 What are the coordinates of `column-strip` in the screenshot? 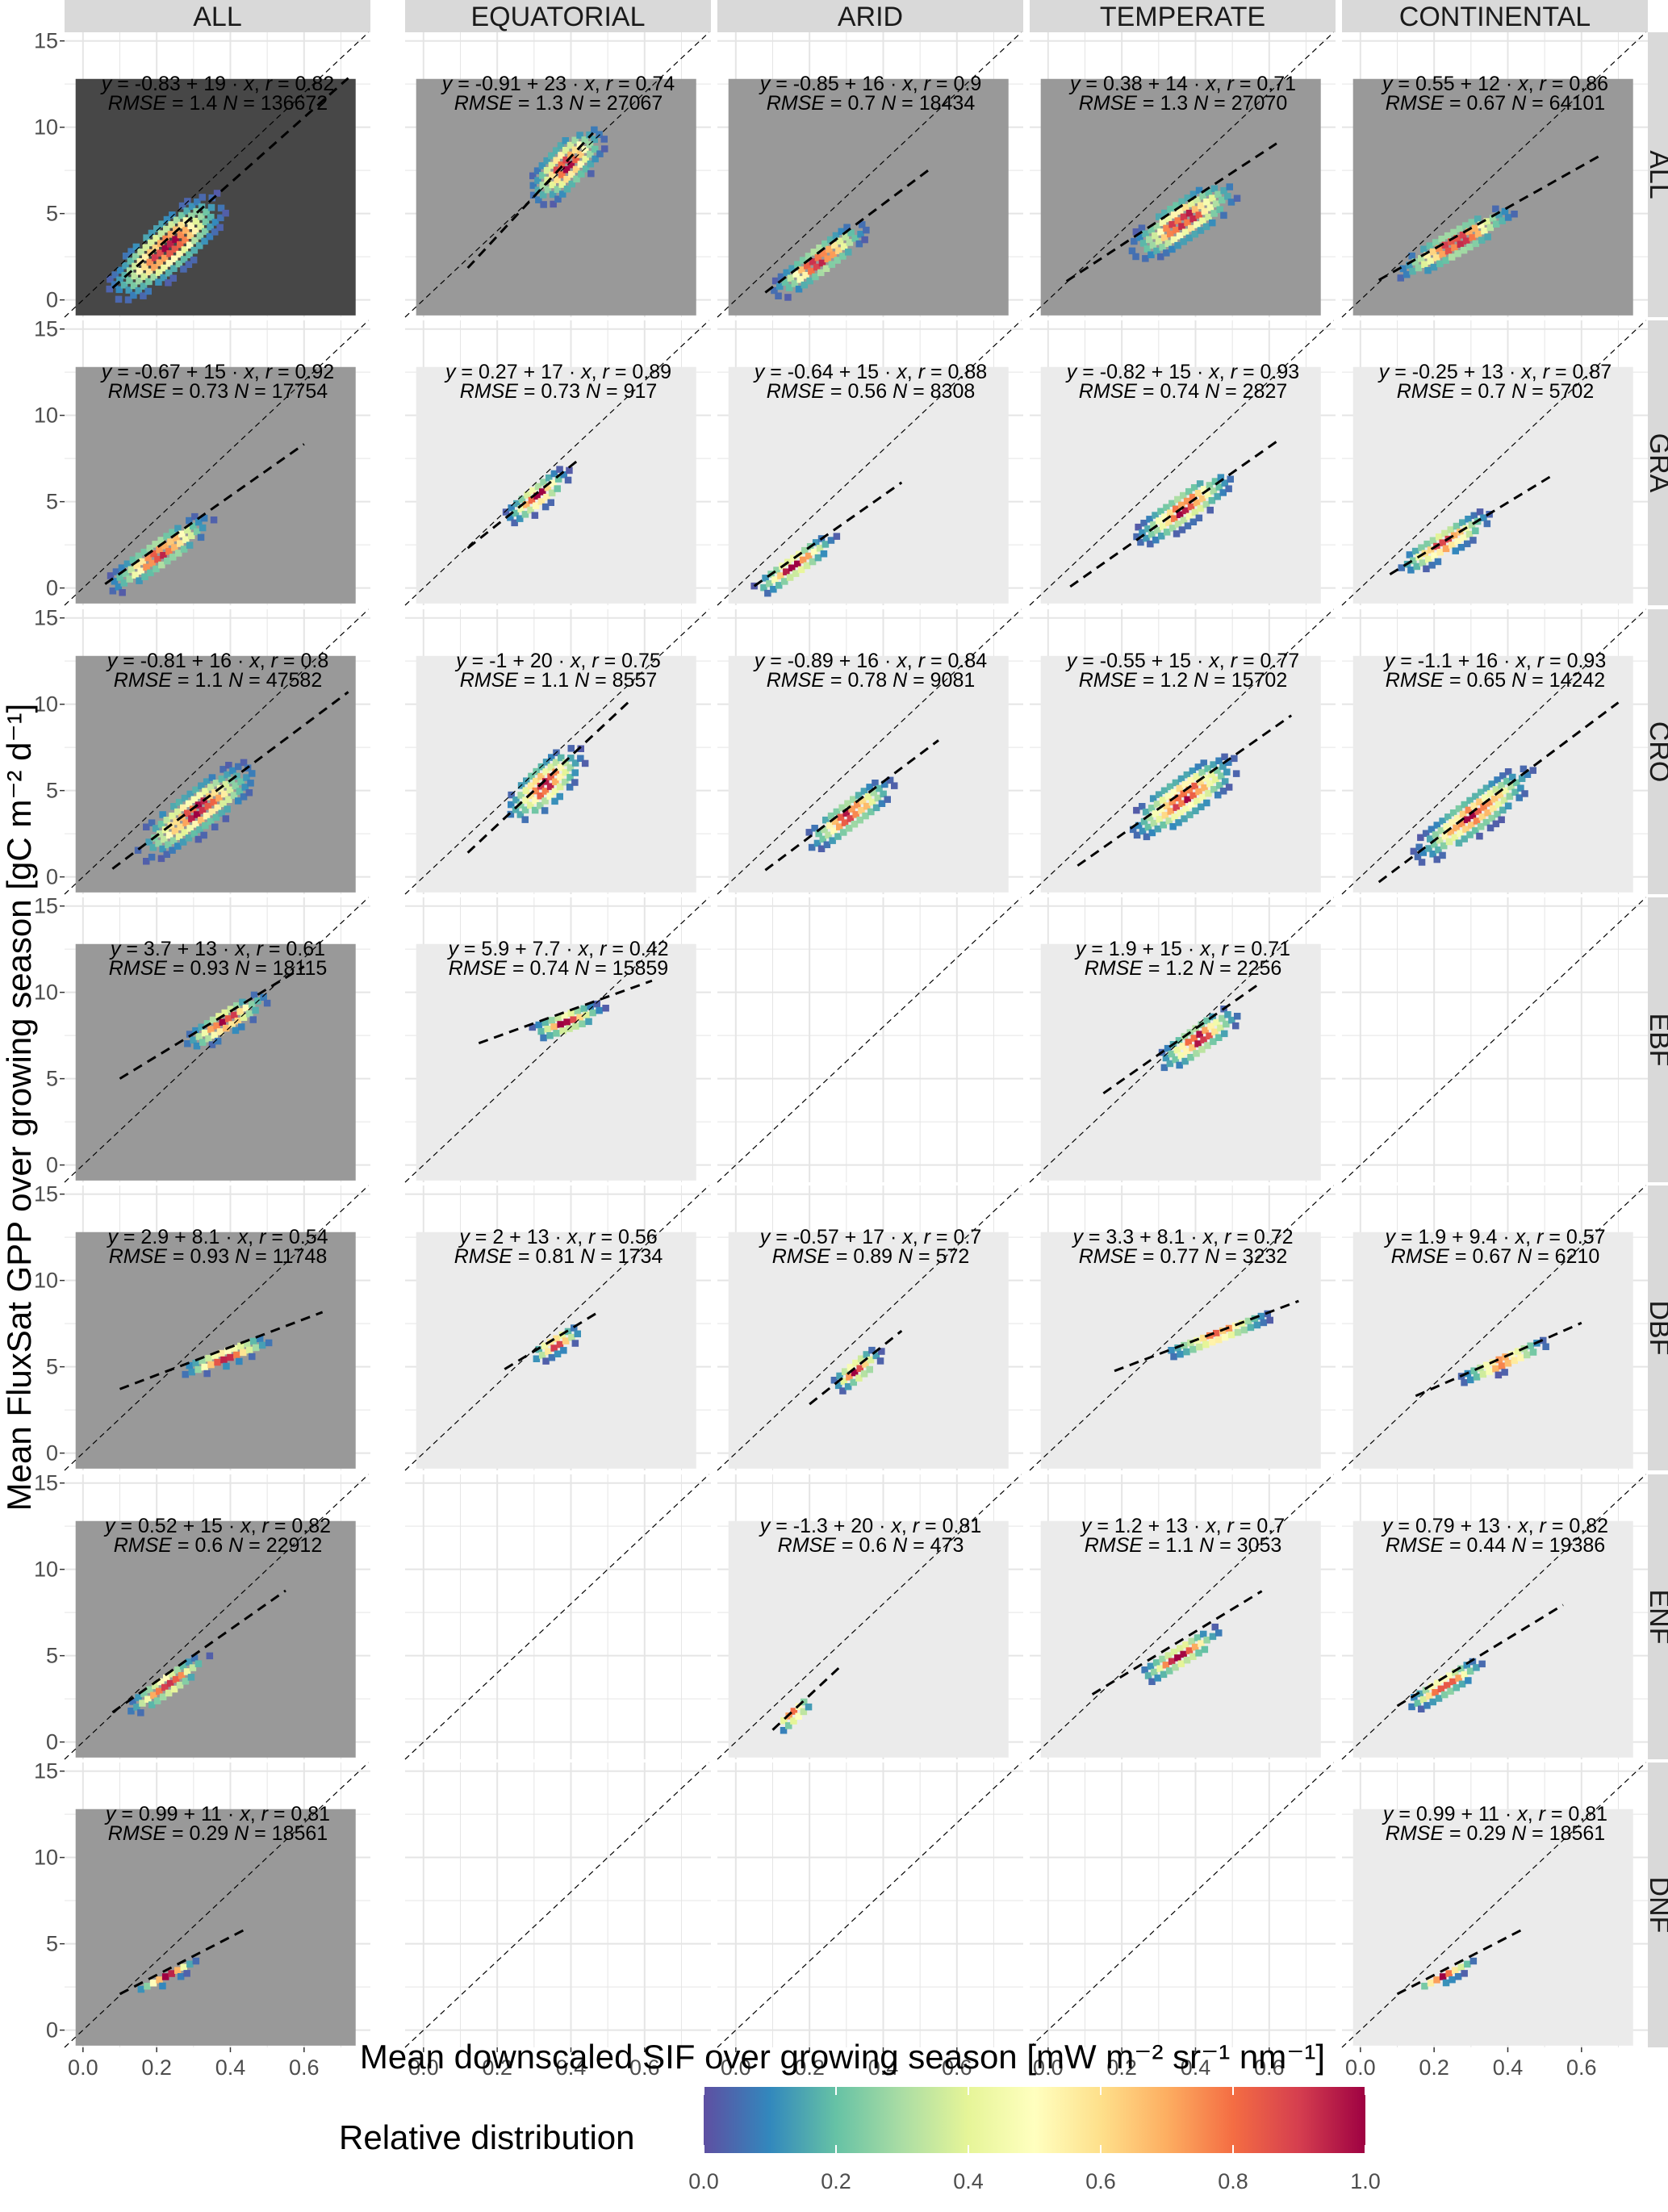 It's located at (1495, 16).